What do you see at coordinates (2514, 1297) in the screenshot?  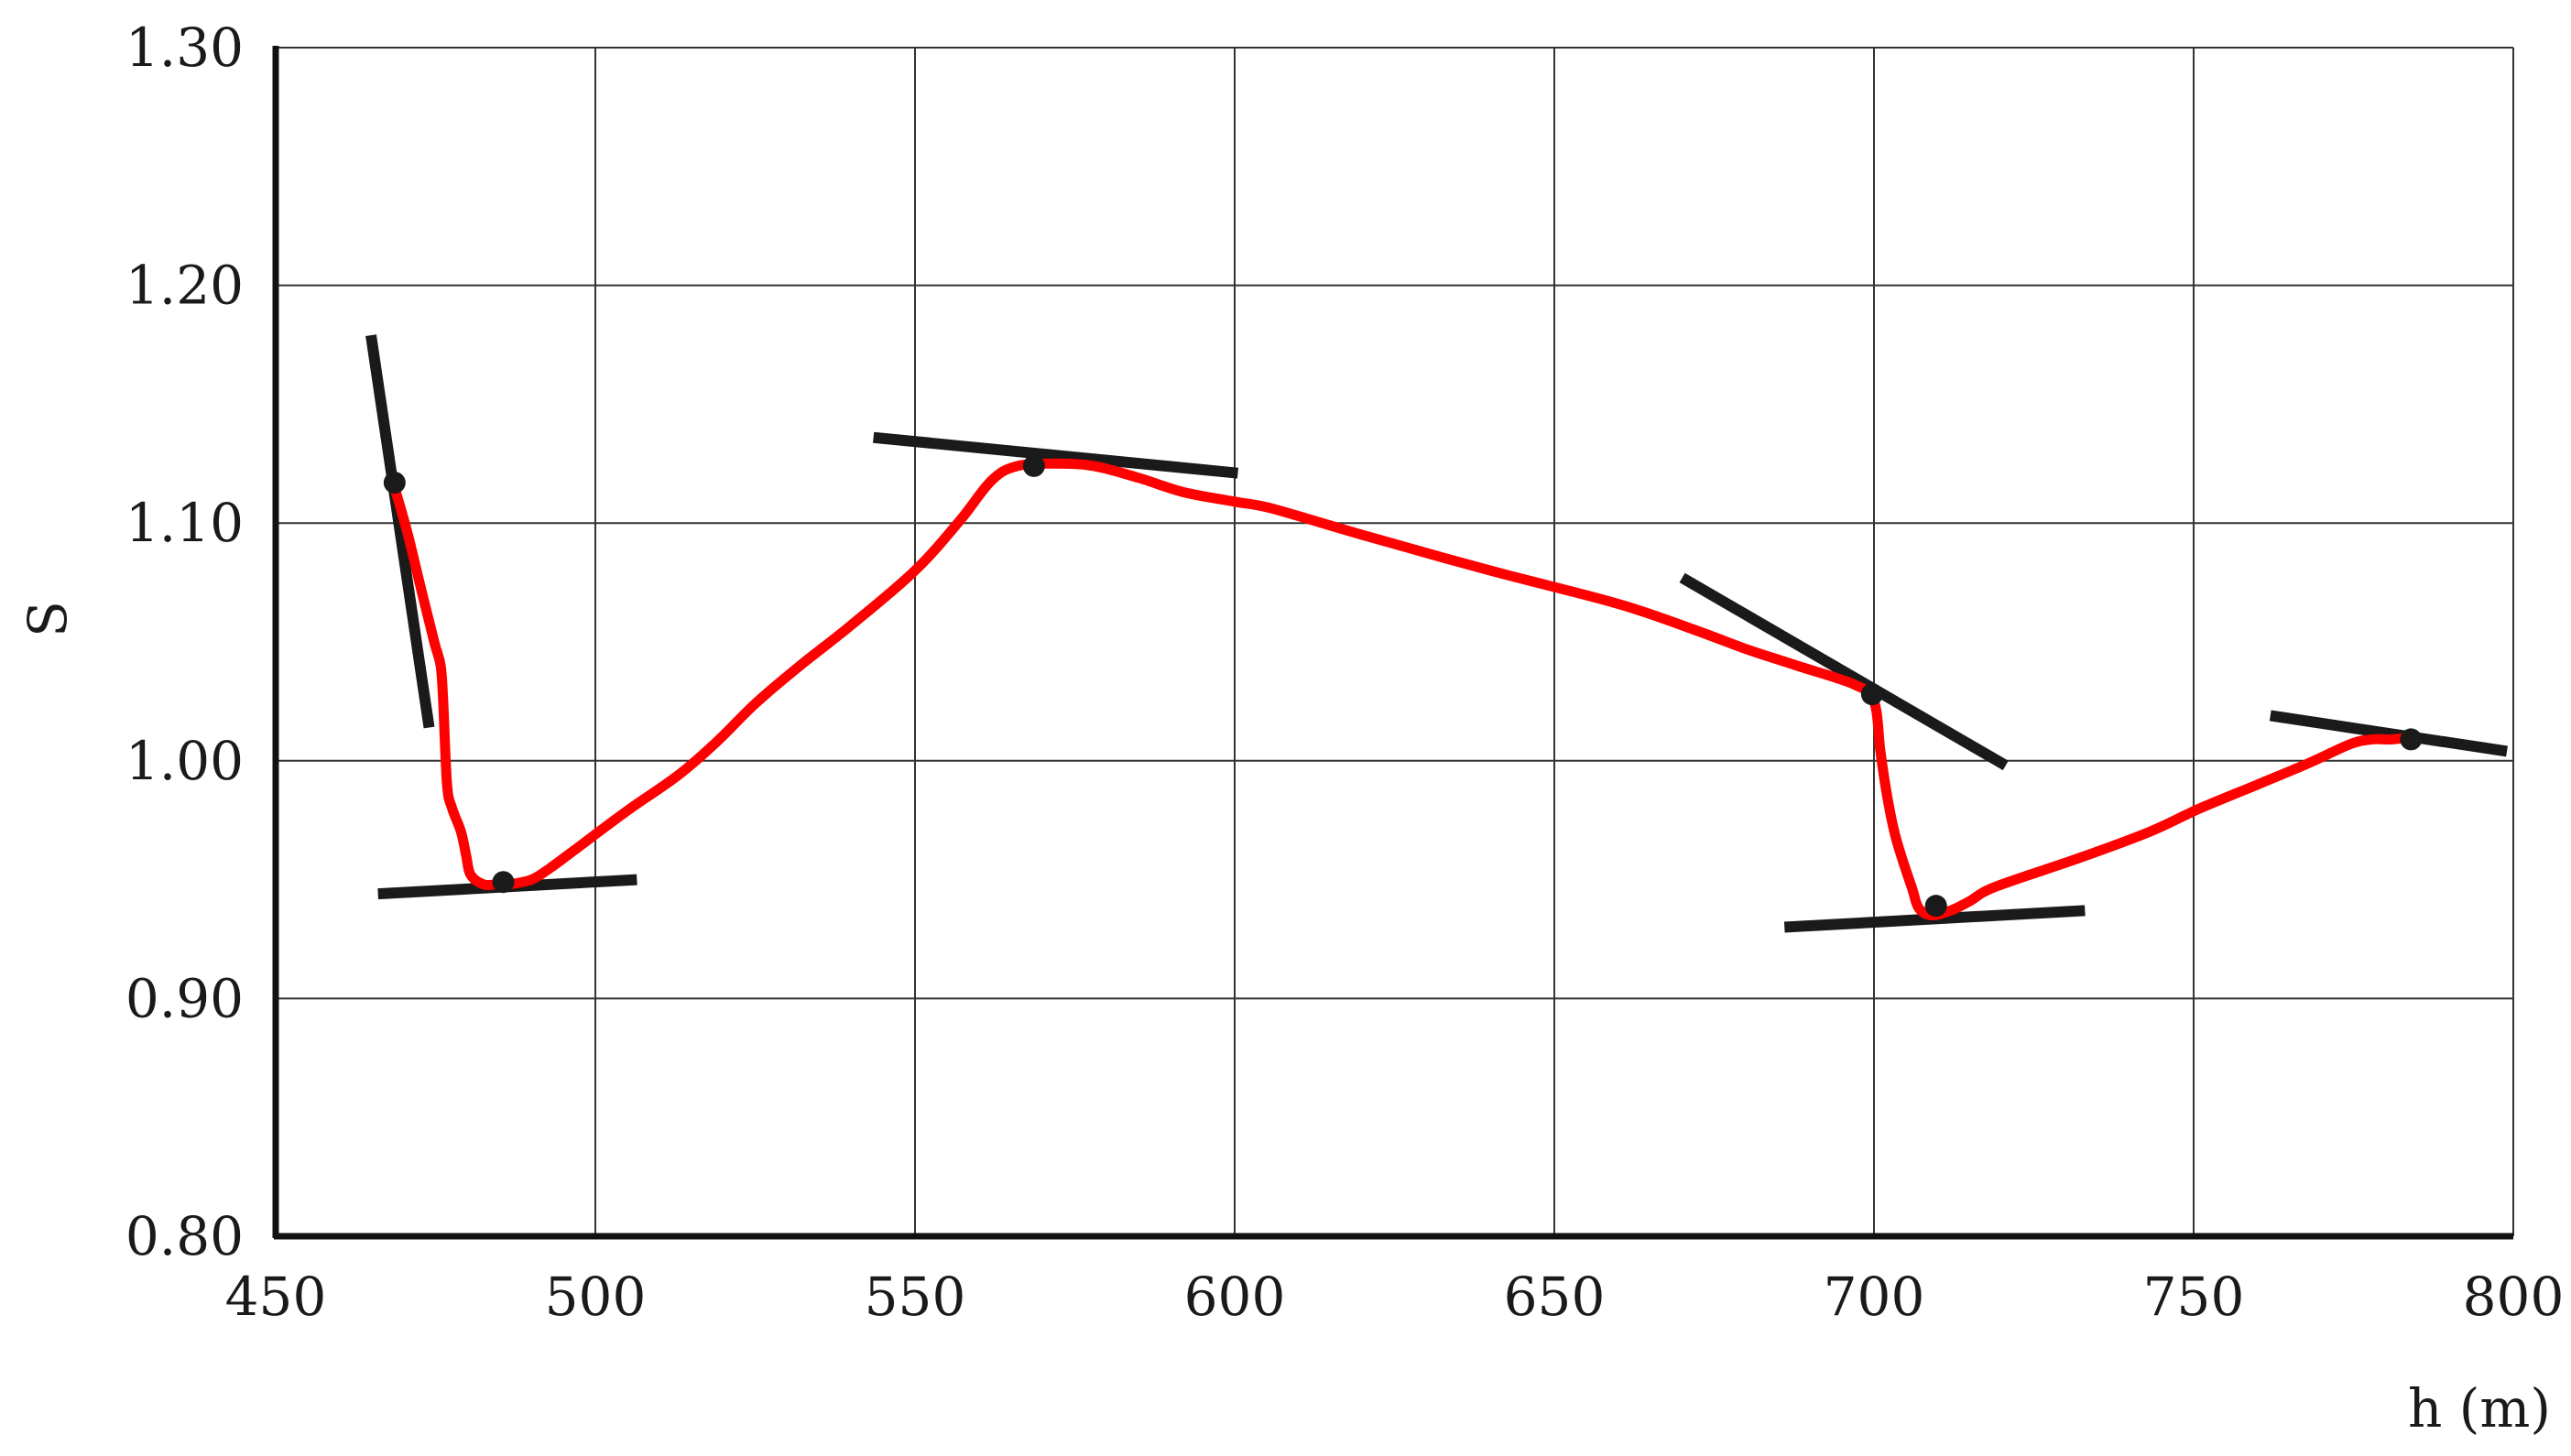 I see `x-tick-label: 800` at bounding box center [2514, 1297].